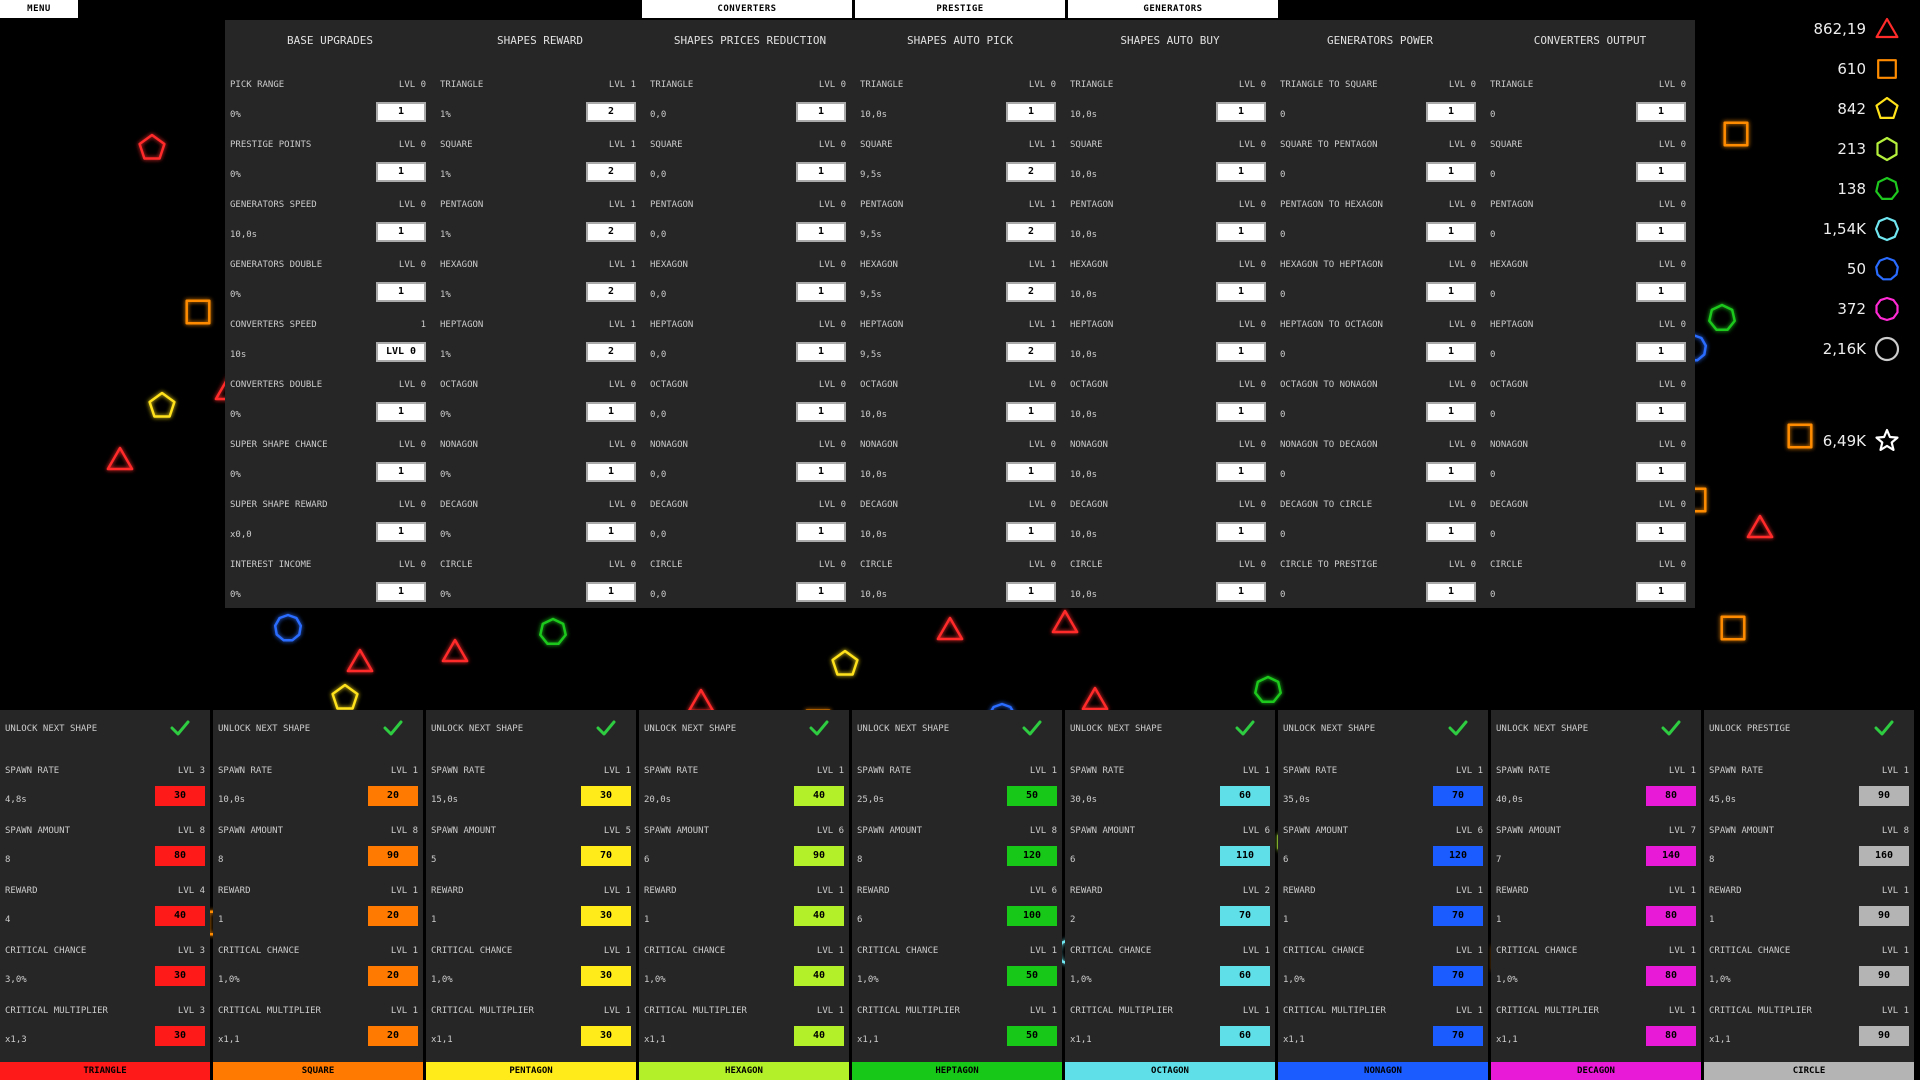  Describe the element at coordinates (531, 1071) in the screenshot. I see `shape-tab-pentagon: PENTAGON` at that location.